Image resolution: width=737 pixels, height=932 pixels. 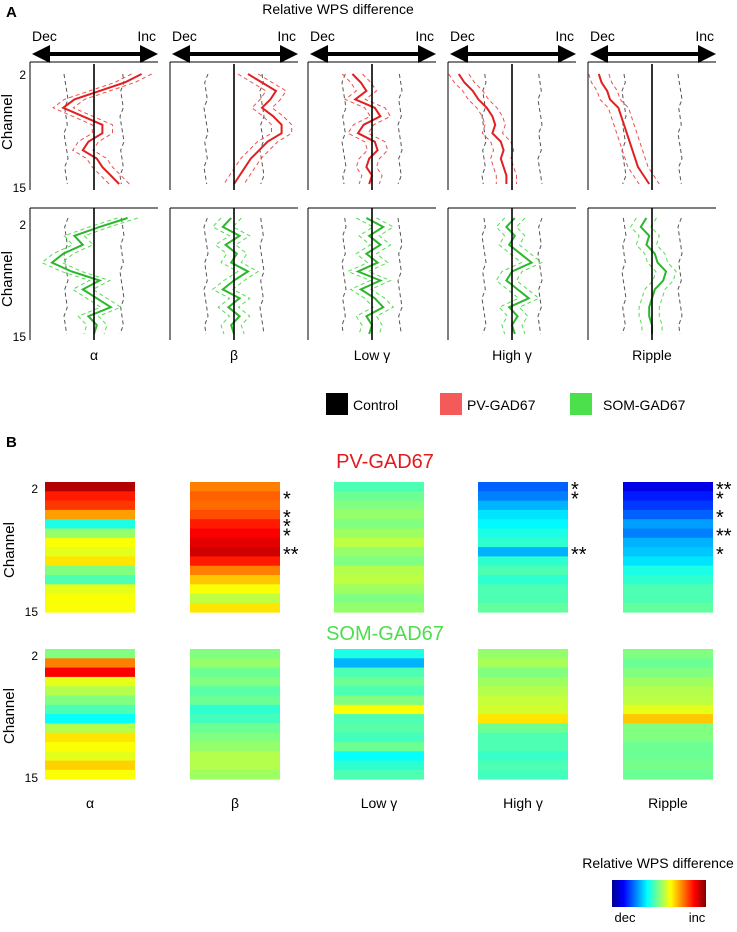 I want to click on som-control-ci-lower-alpha, so click(x=66, y=276).